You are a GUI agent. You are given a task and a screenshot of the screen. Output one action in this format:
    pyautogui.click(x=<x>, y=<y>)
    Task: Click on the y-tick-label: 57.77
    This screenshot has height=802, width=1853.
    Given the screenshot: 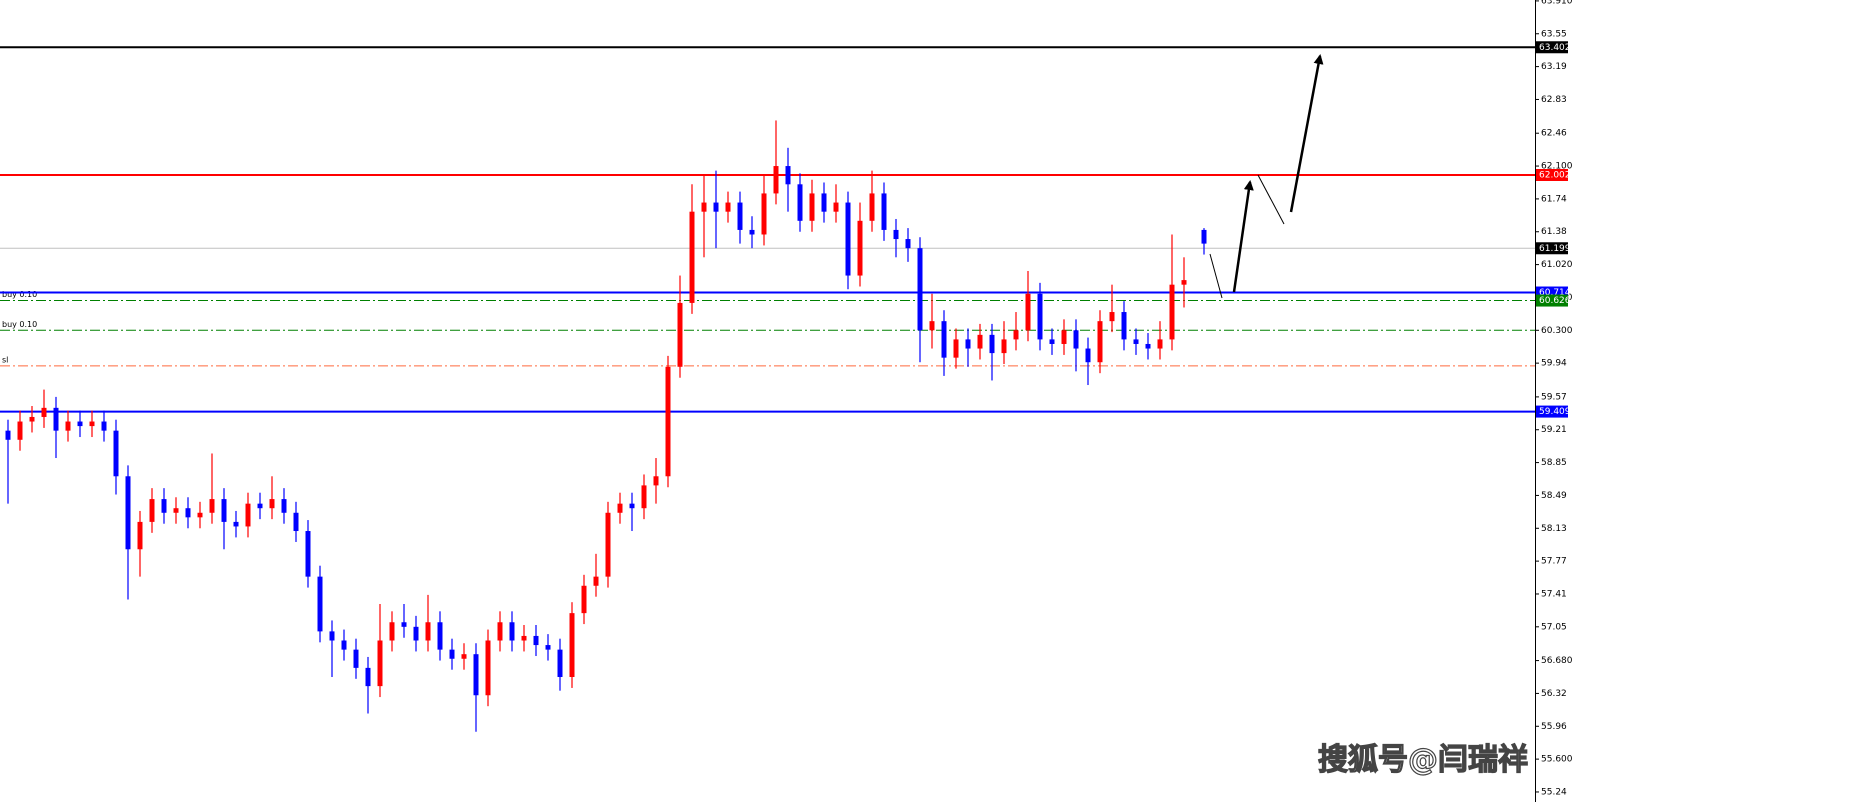 What is the action you would take?
    pyautogui.click(x=1554, y=562)
    